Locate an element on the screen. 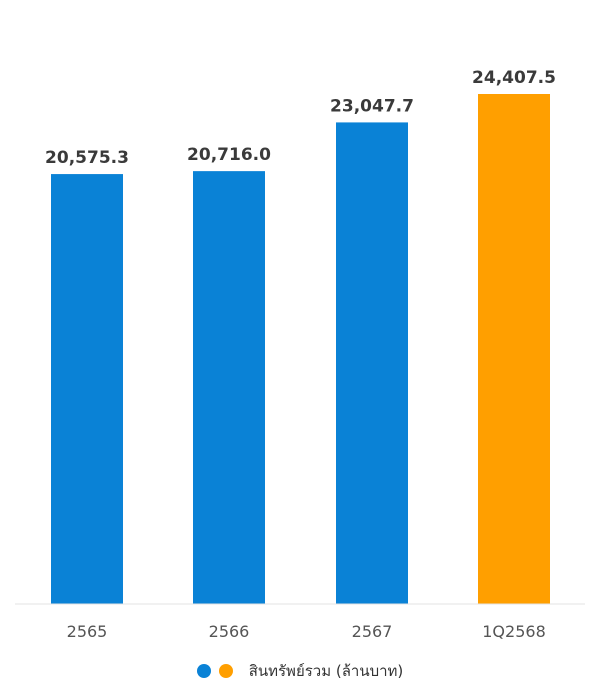  x-tick-label-2565: 2565 is located at coordinates (87, 631).